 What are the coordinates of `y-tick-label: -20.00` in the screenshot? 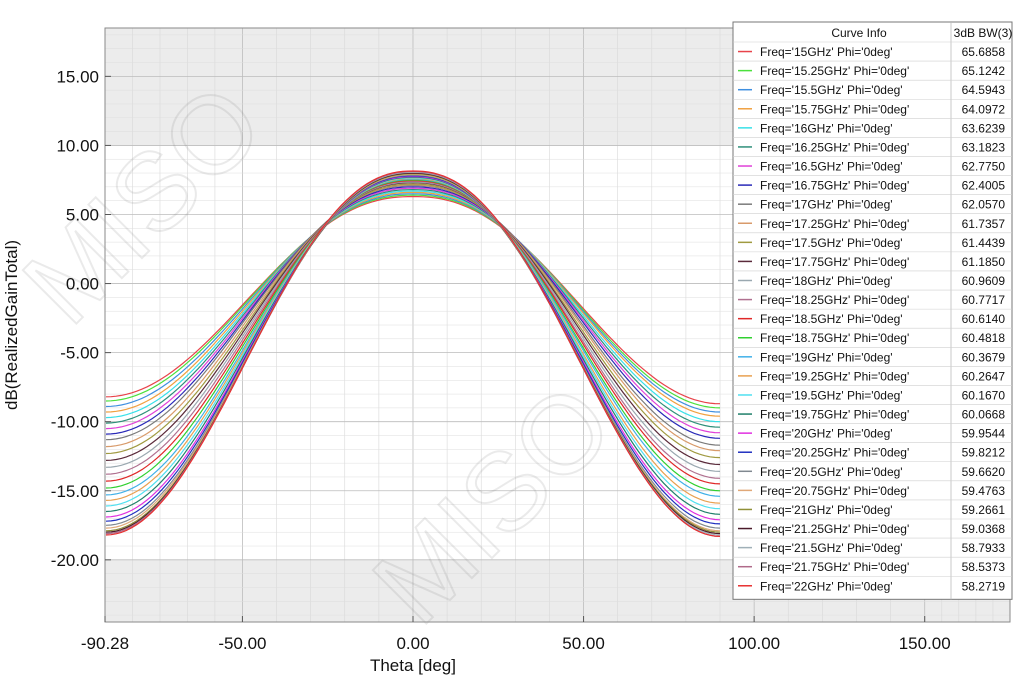 It's located at (75, 560).